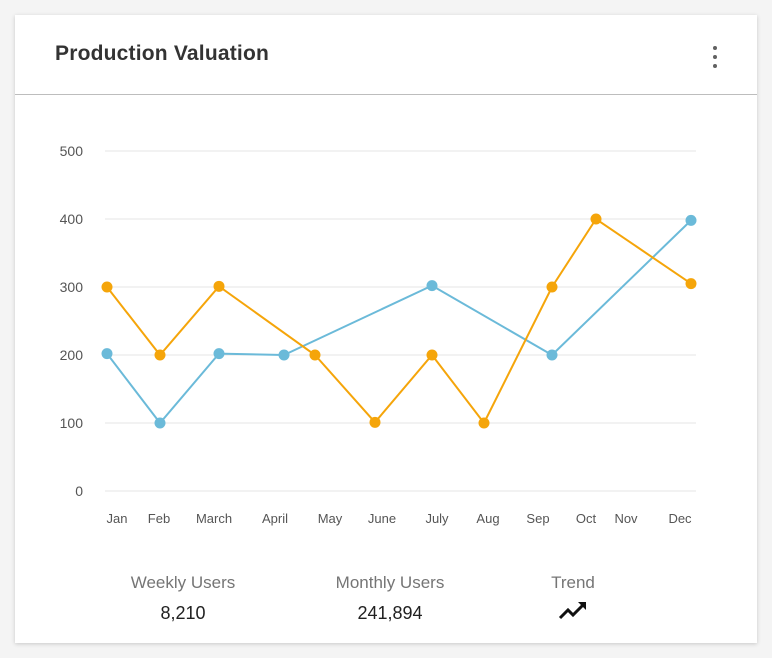 The height and width of the screenshot is (658, 772). What do you see at coordinates (390, 582) in the screenshot?
I see `stat-label: Monthly Users` at bounding box center [390, 582].